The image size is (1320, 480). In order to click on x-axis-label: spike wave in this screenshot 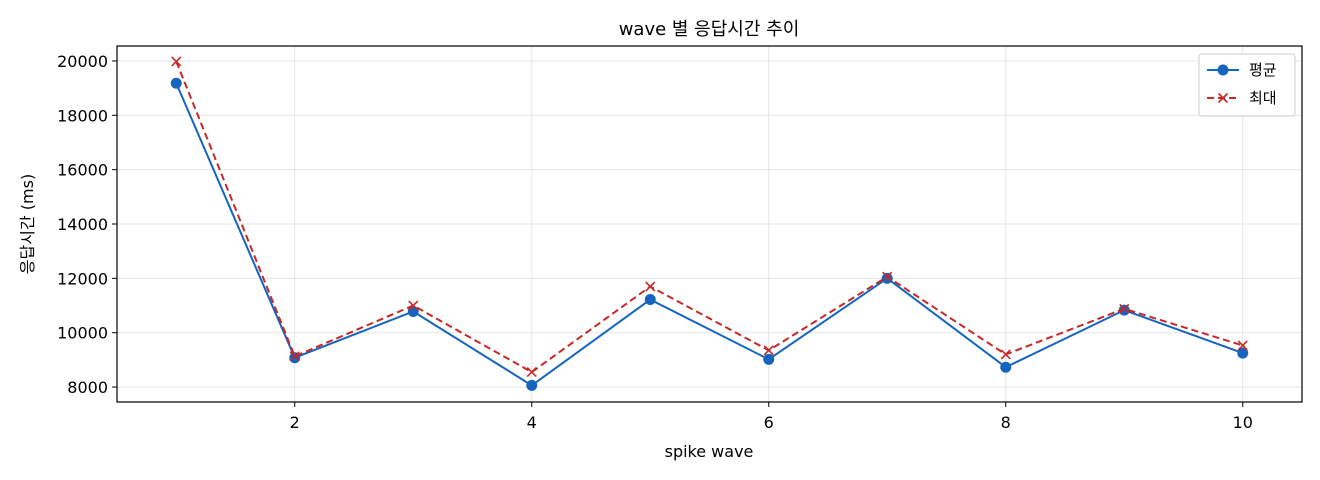, I will do `click(709, 451)`.